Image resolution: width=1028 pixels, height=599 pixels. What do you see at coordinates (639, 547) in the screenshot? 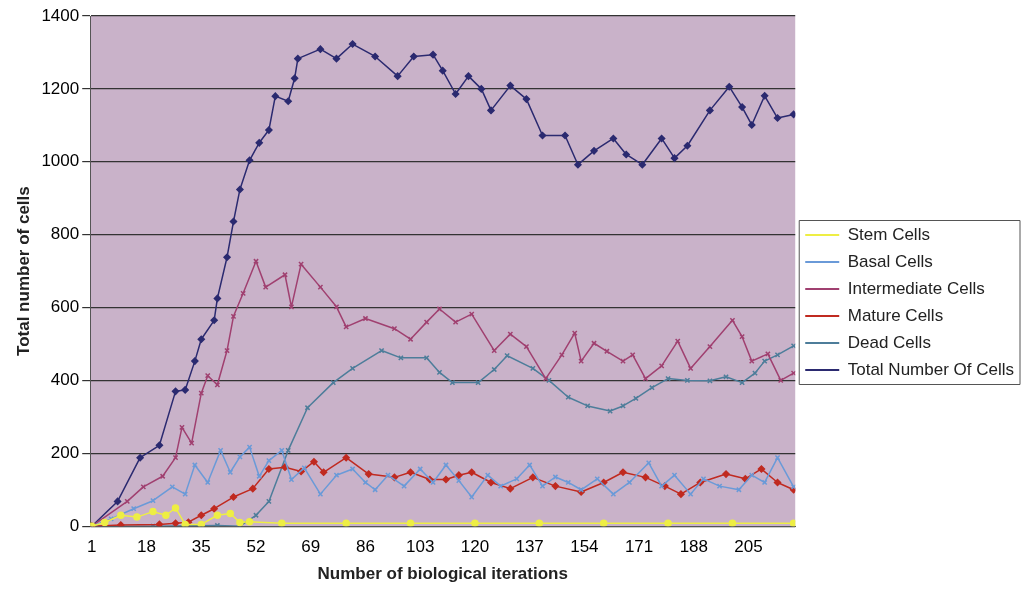
I see `x-tick-label: 171` at bounding box center [639, 547].